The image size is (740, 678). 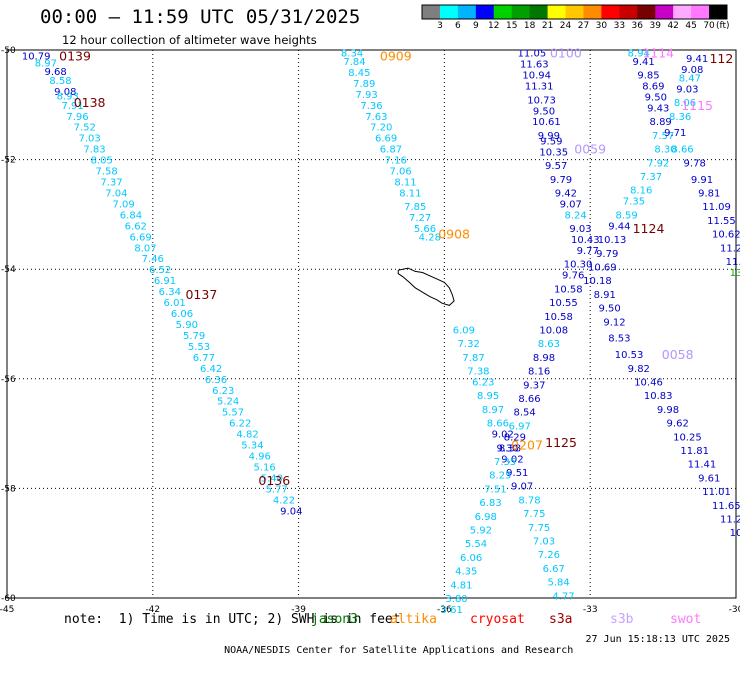 What do you see at coordinates (726, 235) in the screenshot?
I see `data-point-label: 10.62` at bounding box center [726, 235].